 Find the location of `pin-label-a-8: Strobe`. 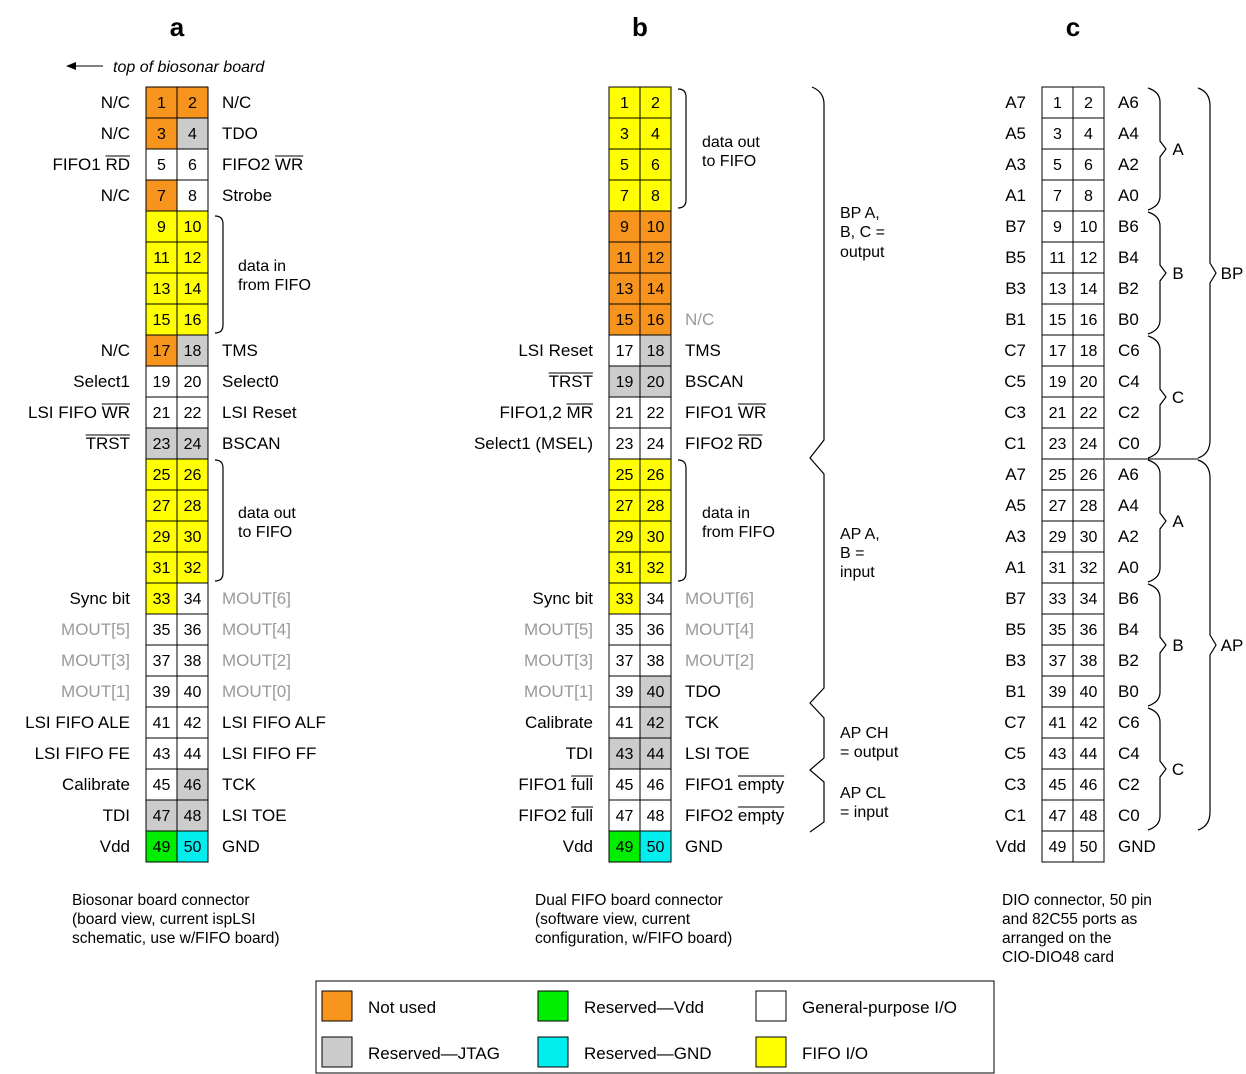

pin-label-a-8: Strobe is located at coordinates (247, 195).